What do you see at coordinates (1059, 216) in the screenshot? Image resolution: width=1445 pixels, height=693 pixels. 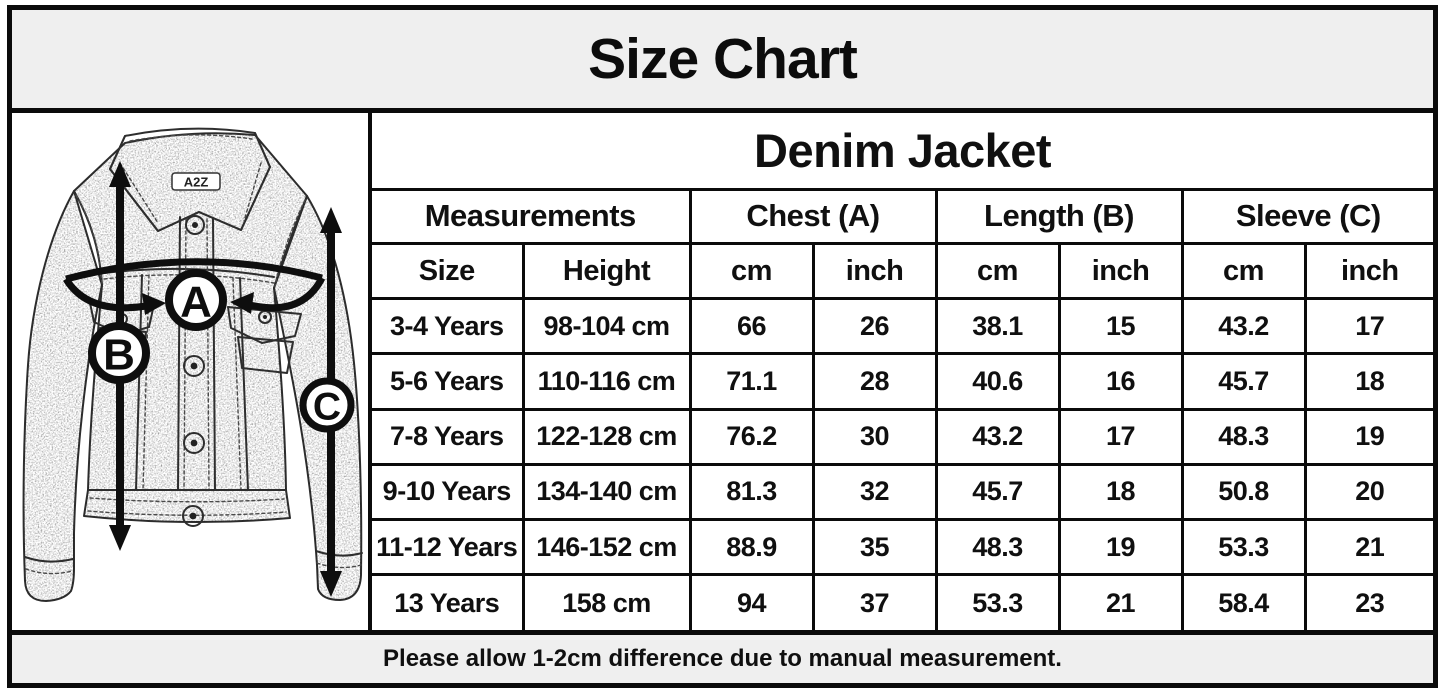 I see `group-header: Length (B)` at bounding box center [1059, 216].